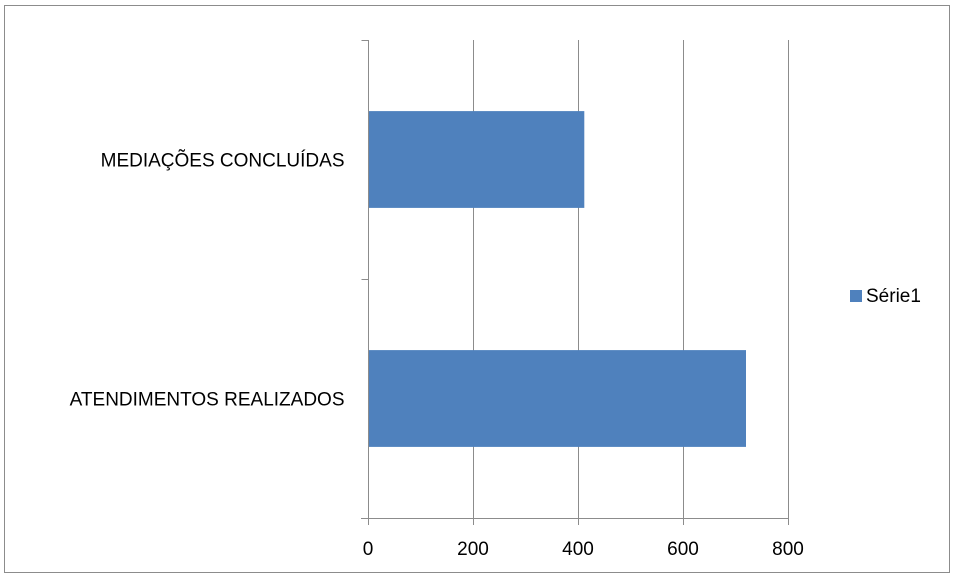 The height and width of the screenshot is (578, 955). Describe the element at coordinates (473, 549) in the screenshot. I see `x-tick-label: 200` at that location.